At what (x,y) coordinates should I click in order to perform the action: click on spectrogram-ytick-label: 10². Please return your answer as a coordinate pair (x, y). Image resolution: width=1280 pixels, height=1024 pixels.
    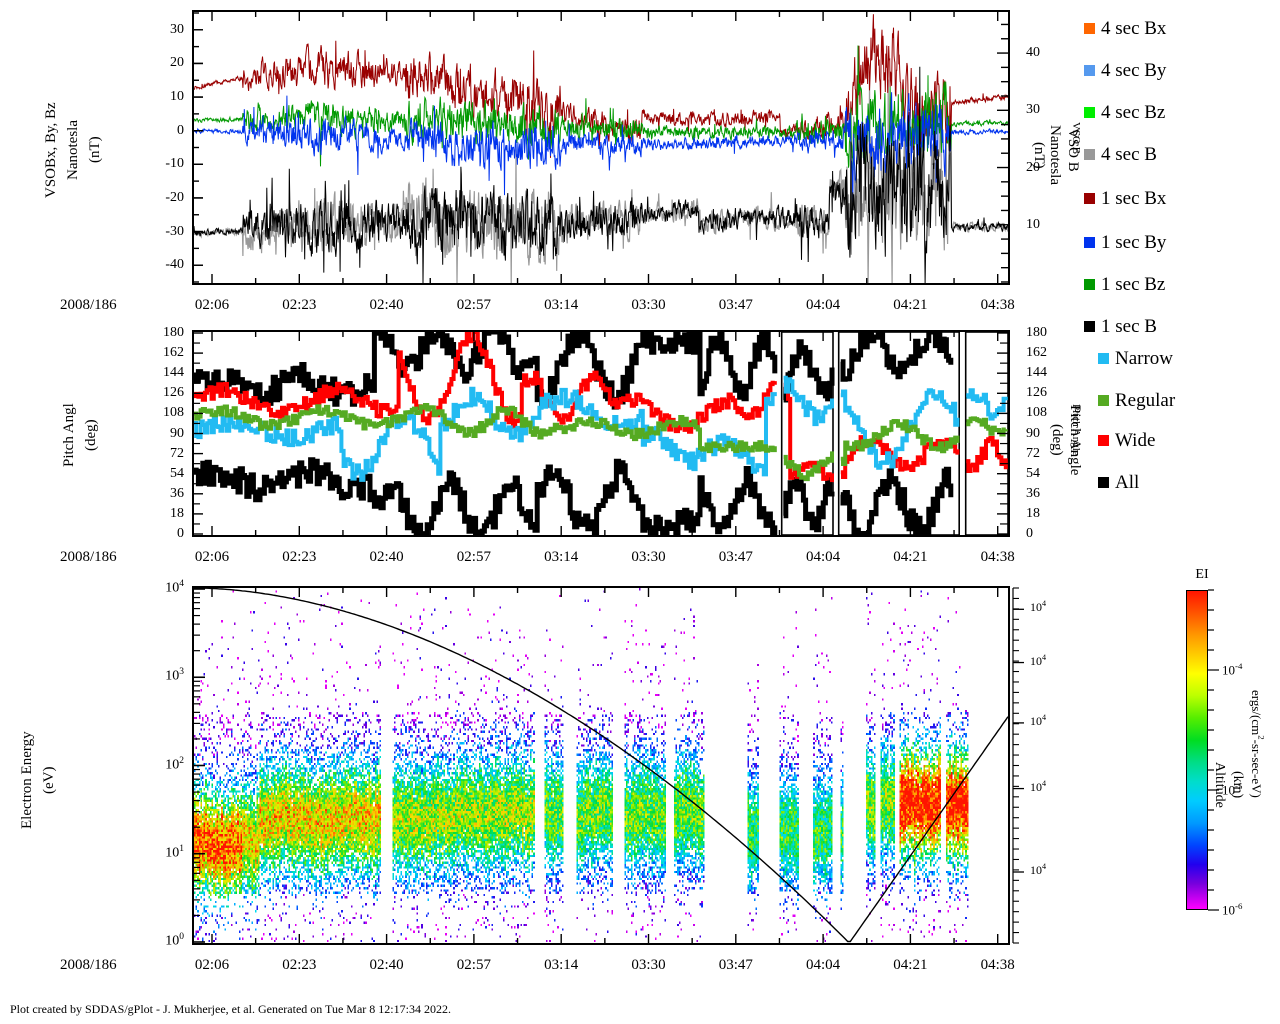
    Looking at the image, I should click on (174, 764).